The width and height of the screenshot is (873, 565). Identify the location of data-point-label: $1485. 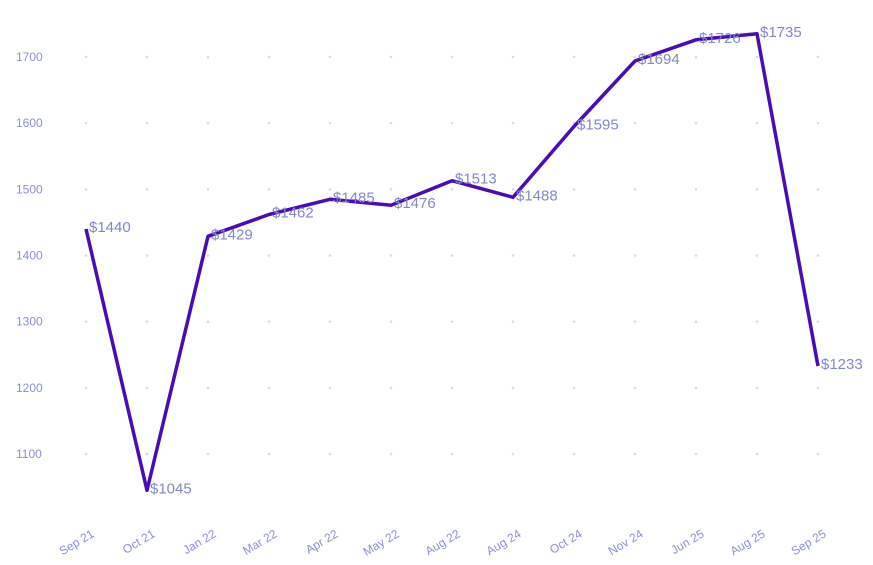
(354, 197).